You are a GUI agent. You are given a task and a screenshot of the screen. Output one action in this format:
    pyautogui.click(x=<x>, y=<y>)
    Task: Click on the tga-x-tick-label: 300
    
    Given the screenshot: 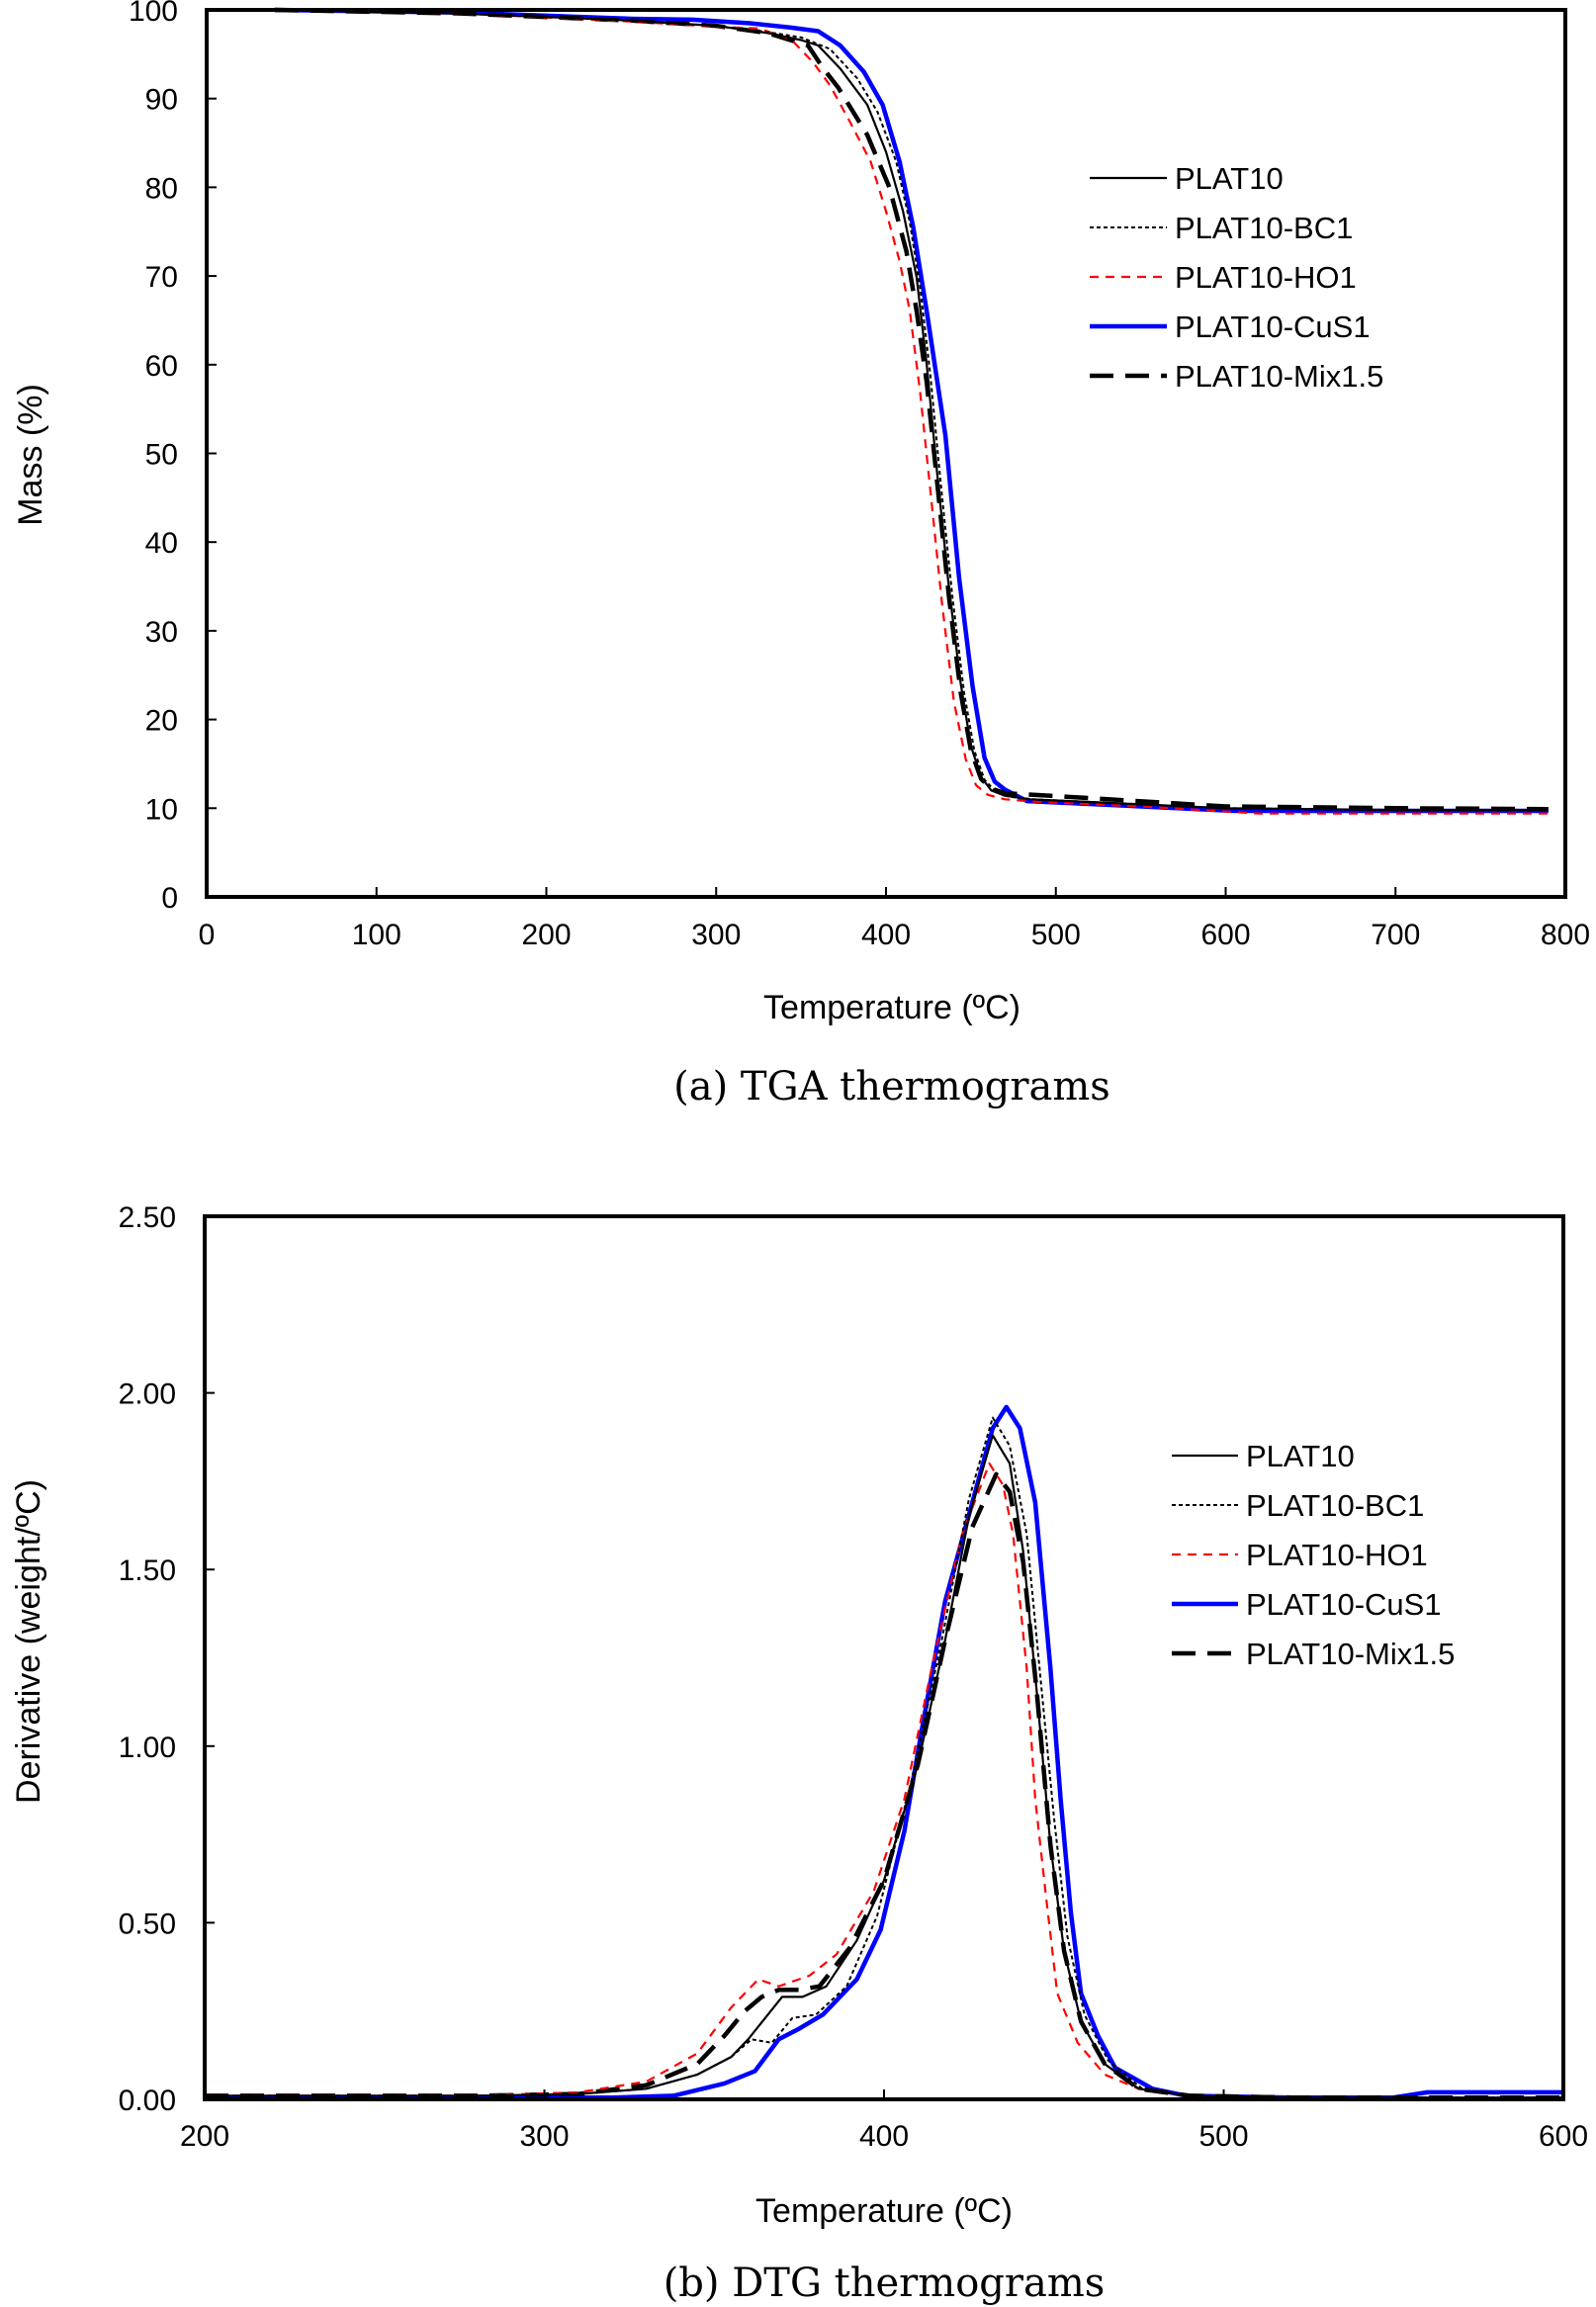 What is the action you would take?
    pyautogui.click(x=716, y=935)
    